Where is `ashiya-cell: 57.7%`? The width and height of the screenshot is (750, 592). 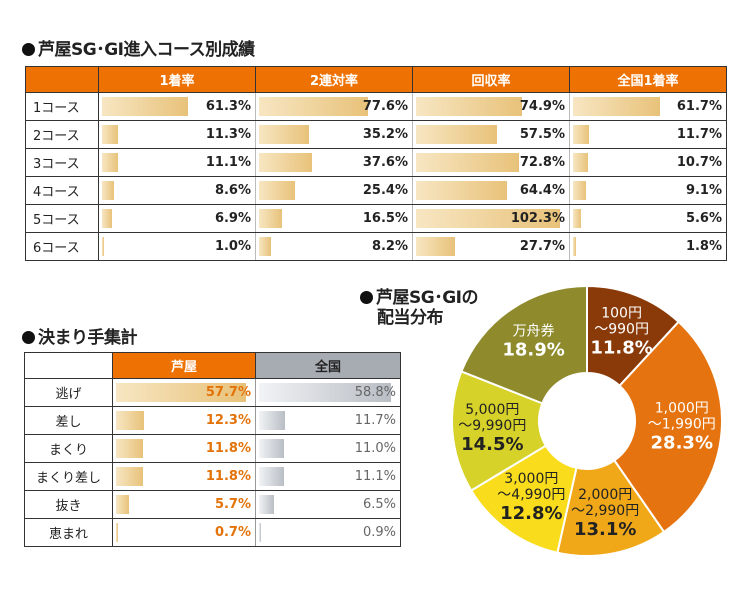
ashiya-cell: 57.7% is located at coordinates (184, 392).